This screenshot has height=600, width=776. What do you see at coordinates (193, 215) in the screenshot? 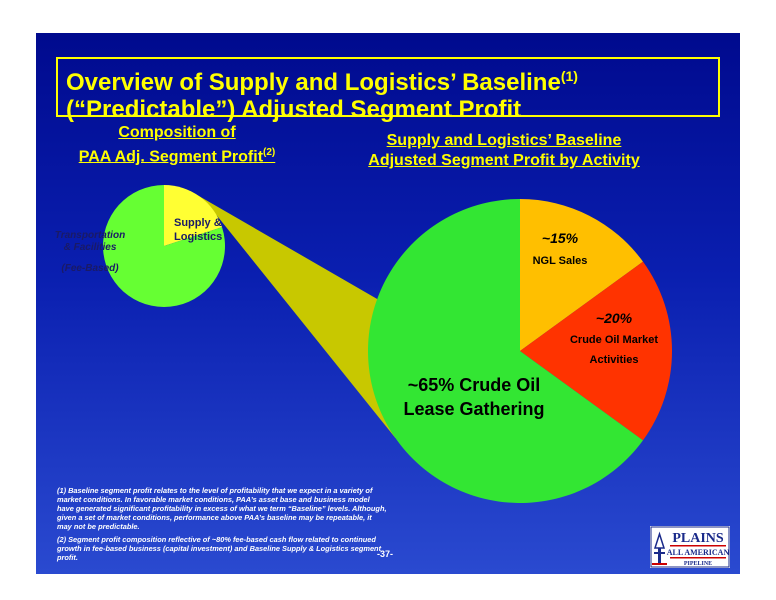
I see `small-slice-supply-logistics` at bounding box center [193, 215].